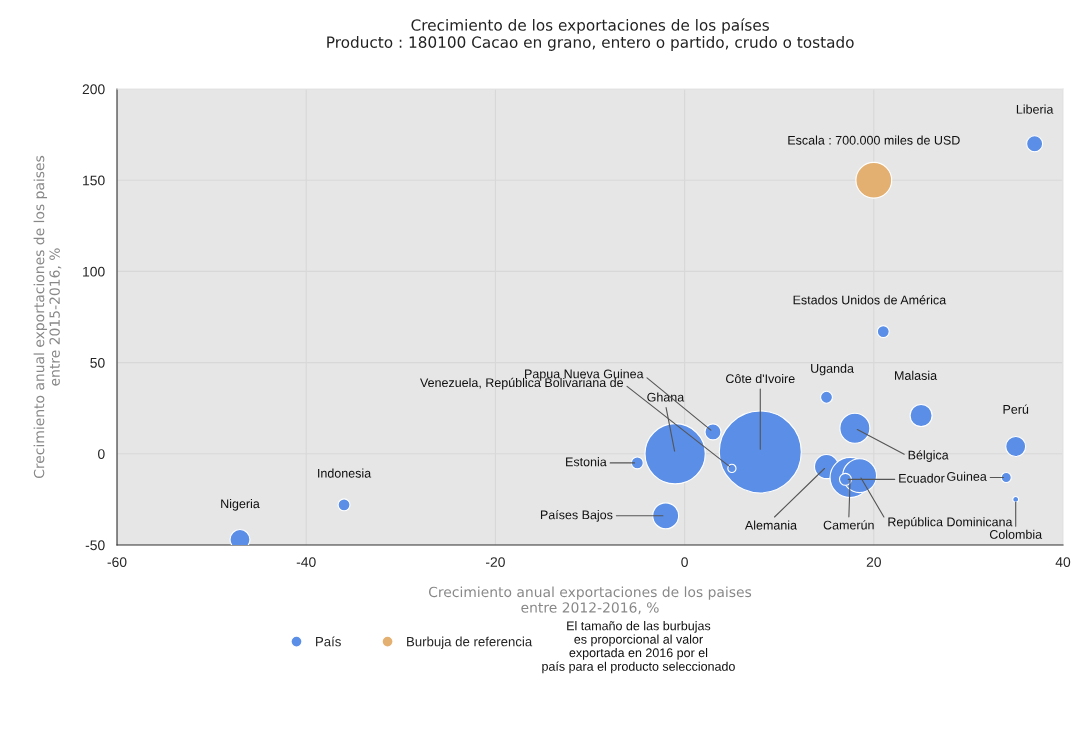  I want to click on annotation: Nigeria, so click(240, 504).